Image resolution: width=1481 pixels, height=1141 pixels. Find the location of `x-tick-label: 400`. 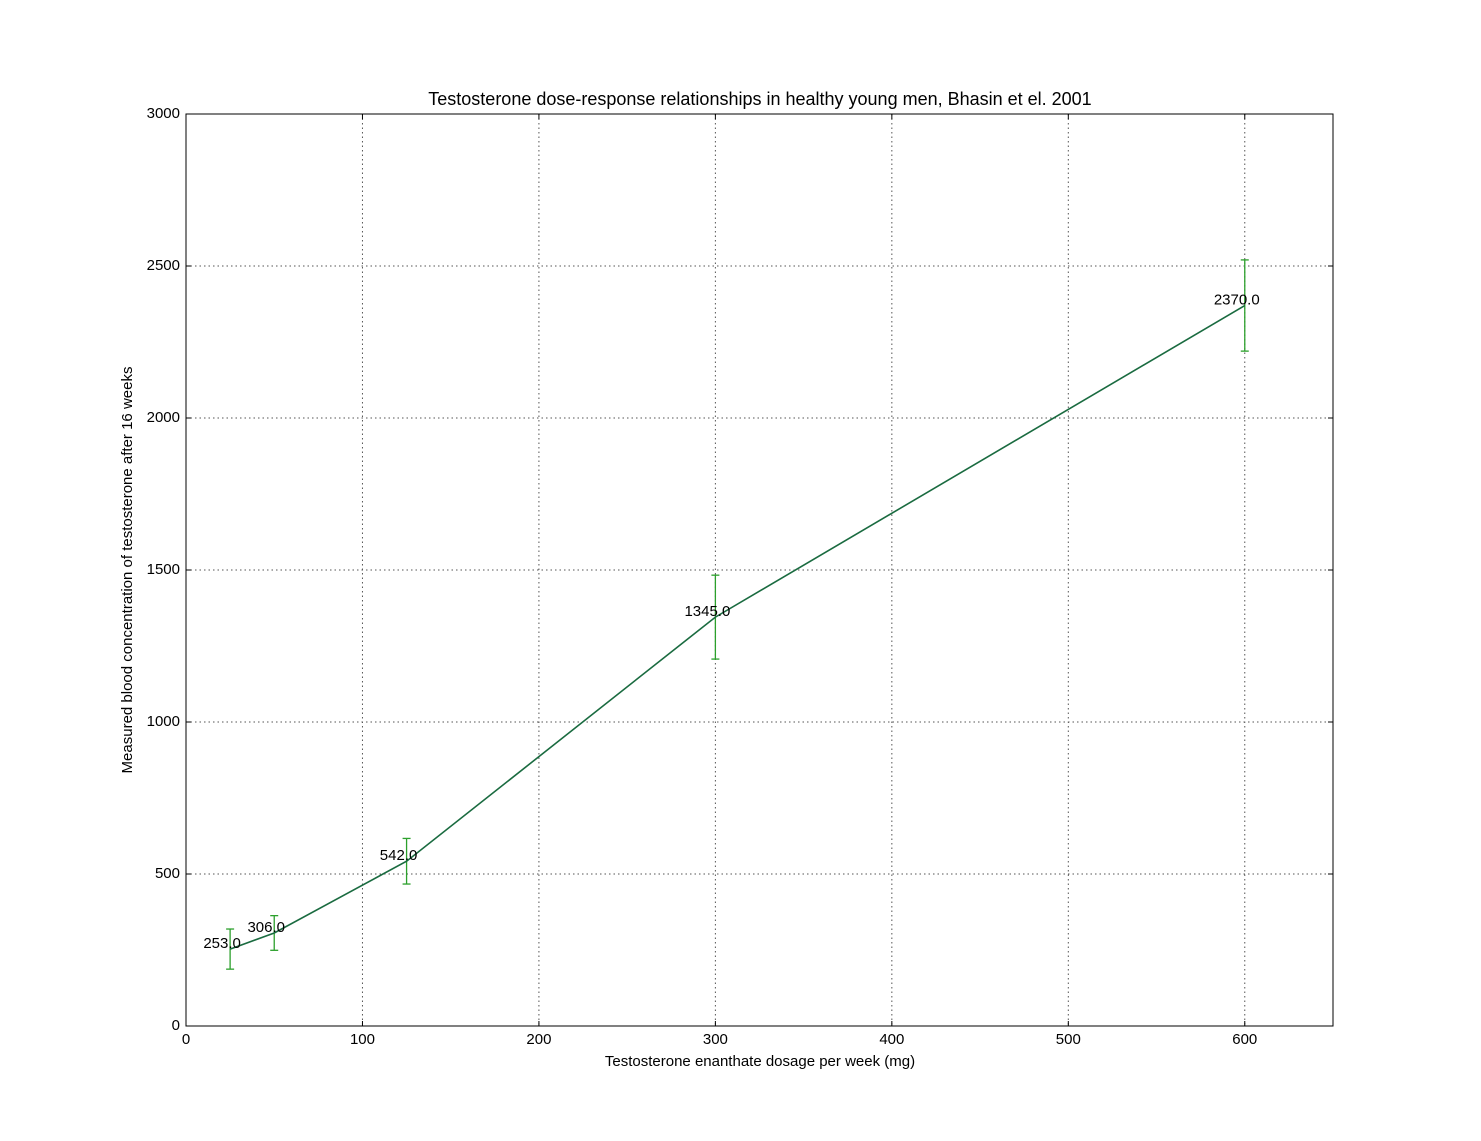

x-tick-label: 400 is located at coordinates (891, 1039).